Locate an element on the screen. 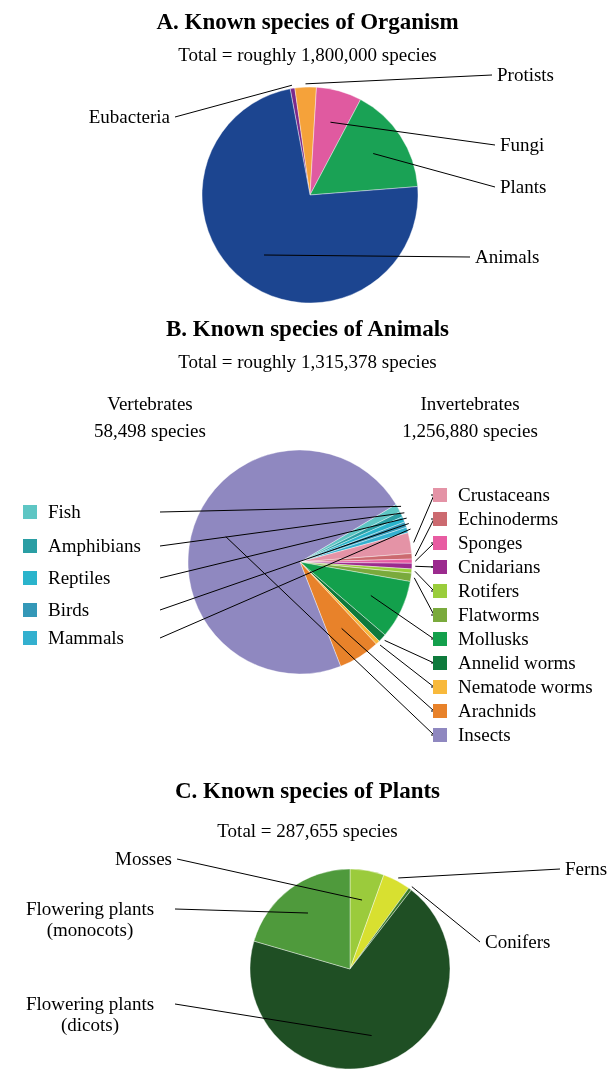 This screenshot has height=1077, width=615. slice-label: Ferns is located at coordinates (586, 868).